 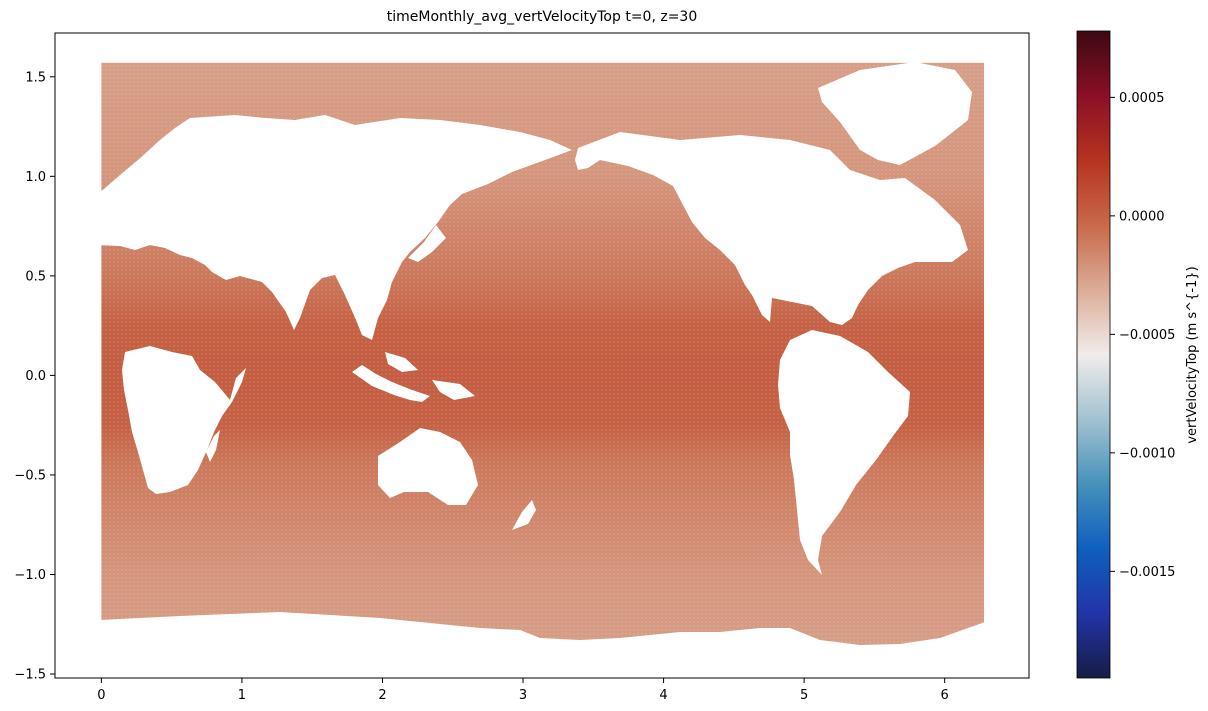 I want to click on land-arctic-cap, so click(x=542, y=47).